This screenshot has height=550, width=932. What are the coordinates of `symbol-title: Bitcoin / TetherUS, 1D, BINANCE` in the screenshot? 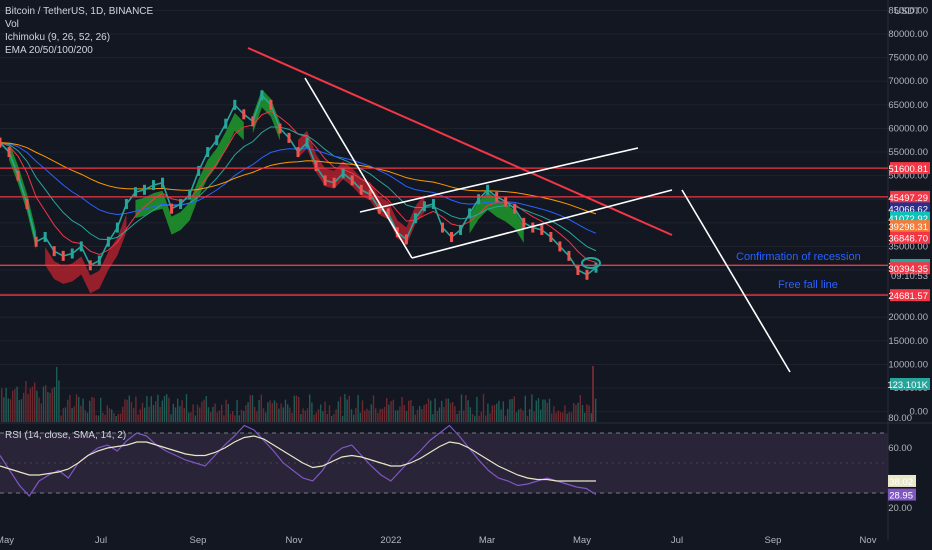 It's located at (79, 11).